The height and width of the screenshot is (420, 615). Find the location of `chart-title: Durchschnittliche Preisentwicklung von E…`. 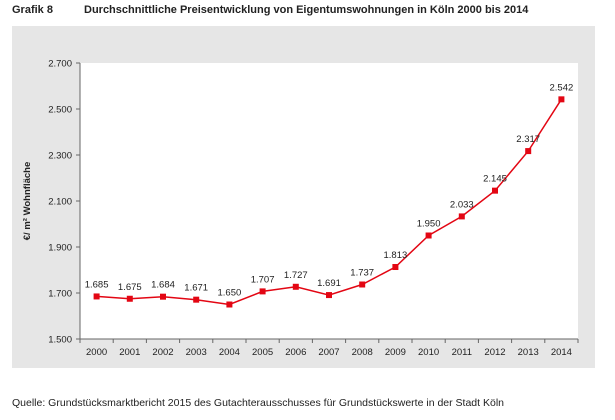

chart-title: Durchschnittliche Preisentwicklung von E… is located at coordinates (306, 10).